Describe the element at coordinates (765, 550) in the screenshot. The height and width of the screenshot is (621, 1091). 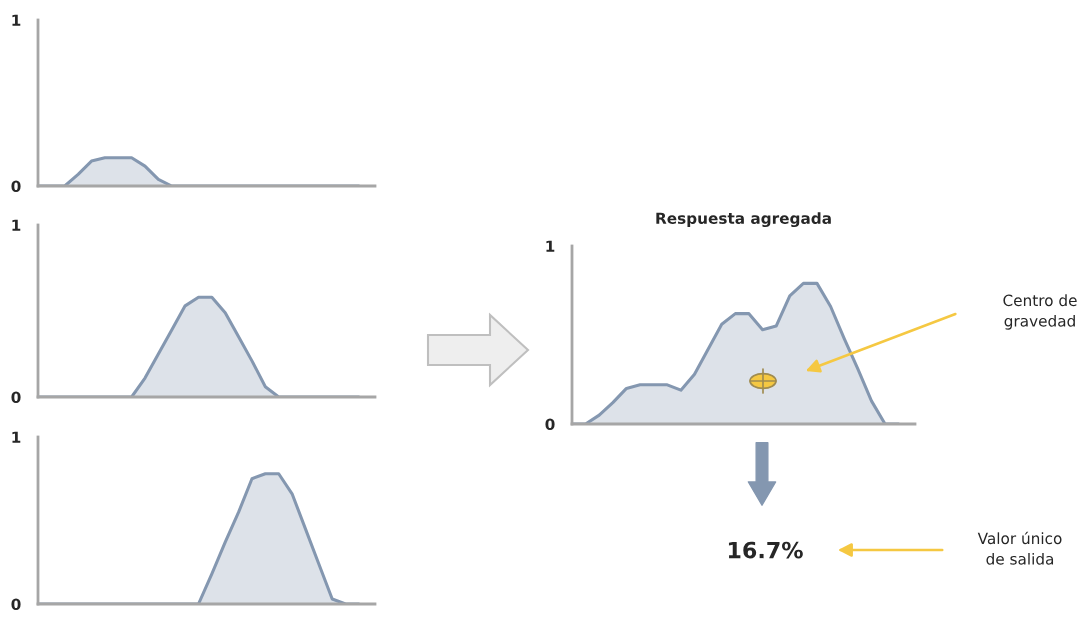
I see `text: 16.7%` at that location.